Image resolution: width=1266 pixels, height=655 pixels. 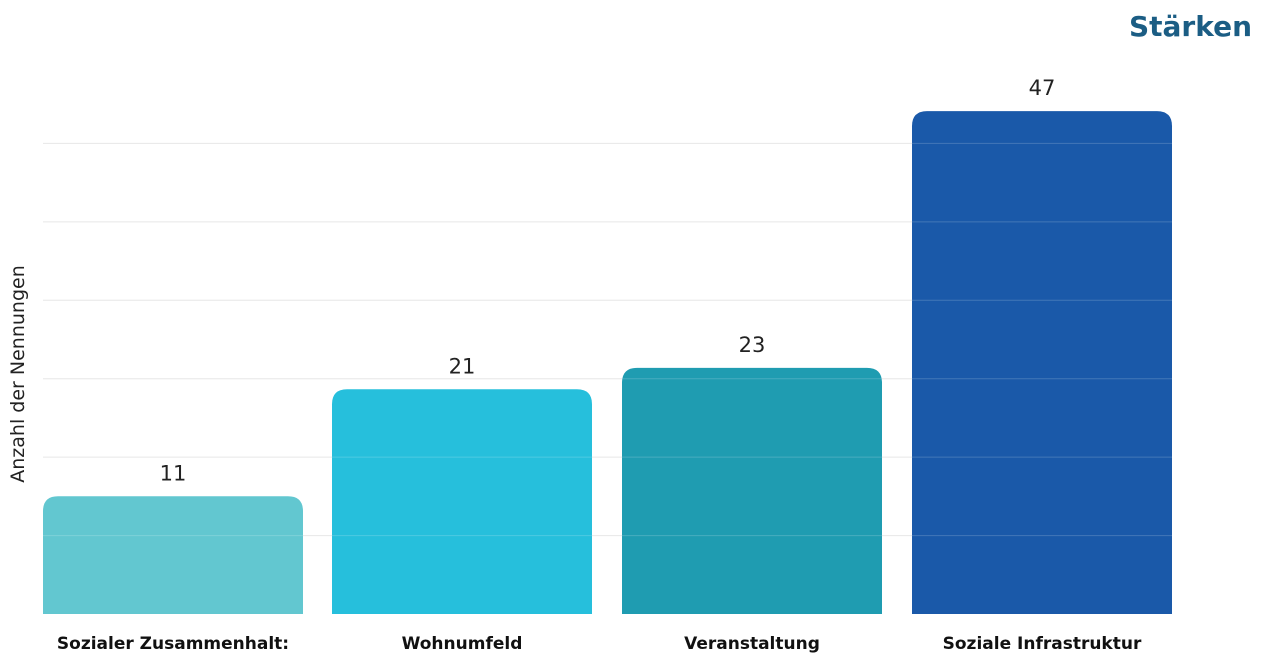 I want to click on chart-title: Stärken, so click(x=1190, y=26).